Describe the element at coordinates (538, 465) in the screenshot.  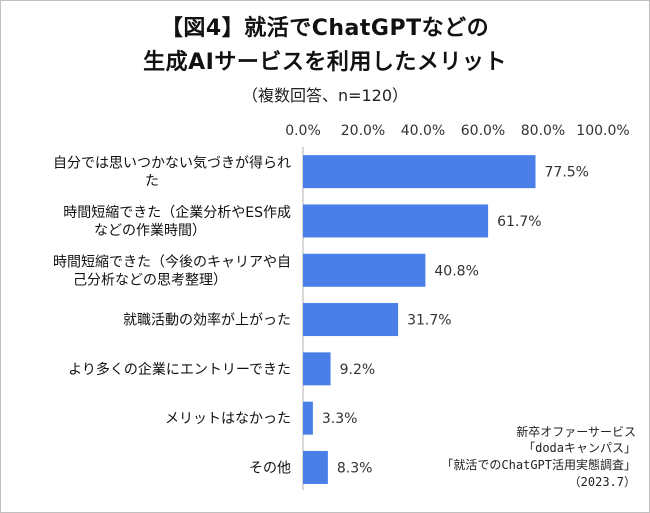
I see `source-note-line3: 「就活でのChatGPT活用実態調査」` at that location.